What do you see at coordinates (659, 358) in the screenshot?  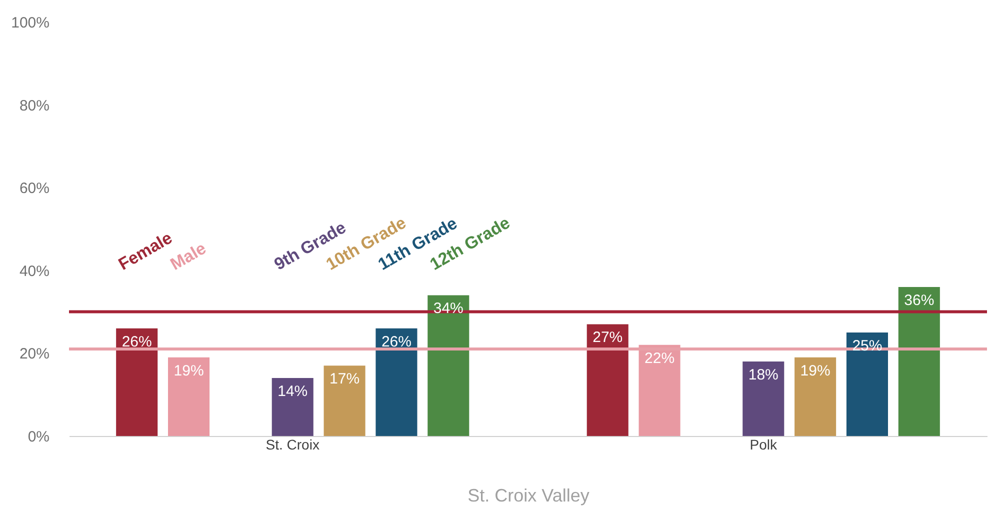 I see `data-label: 22%` at bounding box center [659, 358].